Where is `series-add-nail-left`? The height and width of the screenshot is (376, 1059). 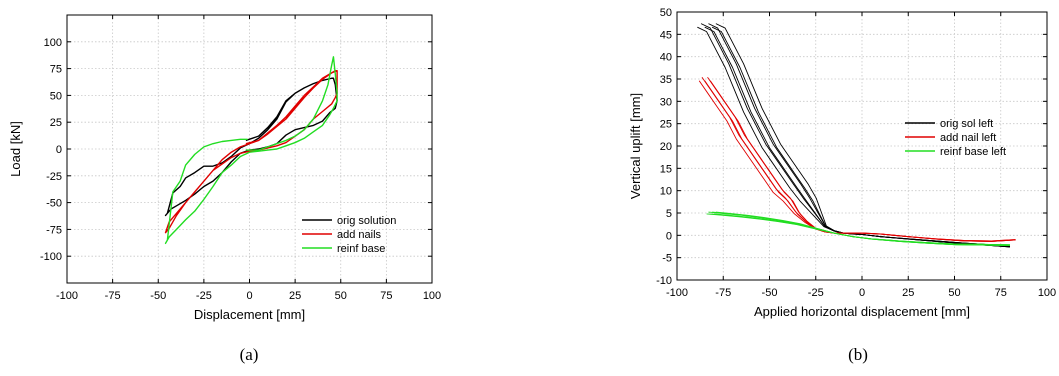 series-add-nail-left is located at coordinates (857, 159).